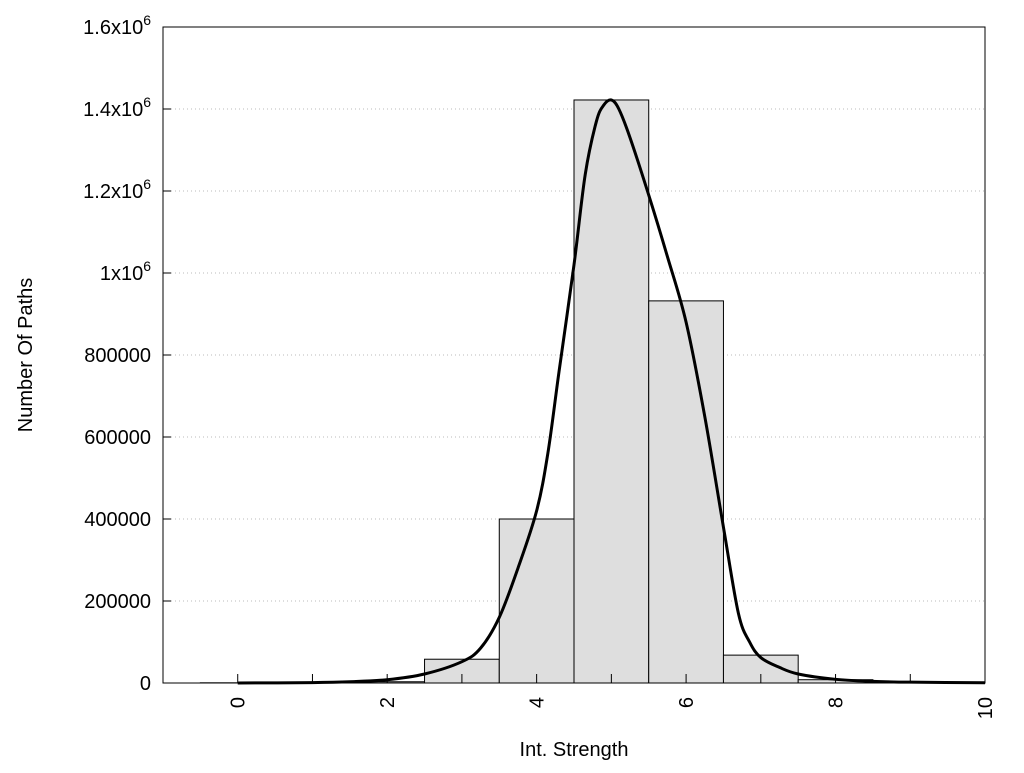 Image resolution: width=1024 pixels, height=773 pixels. I want to click on y-tick-label: 1.4x10⁶, so click(117, 107).